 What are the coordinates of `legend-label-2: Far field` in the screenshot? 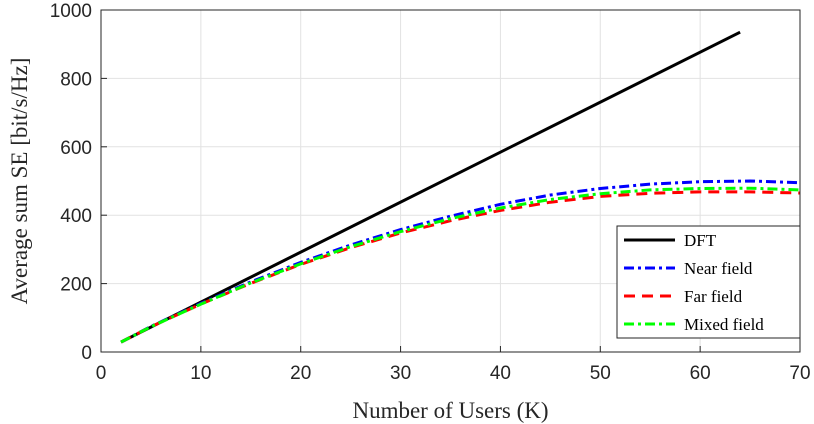 It's located at (713, 296).